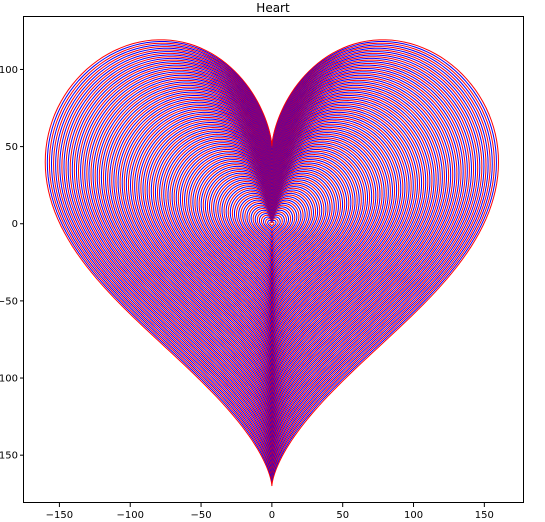  Describe the element at coordinates (9, 456) in the screenshot. I see `y-tick-label: −150` at that location.